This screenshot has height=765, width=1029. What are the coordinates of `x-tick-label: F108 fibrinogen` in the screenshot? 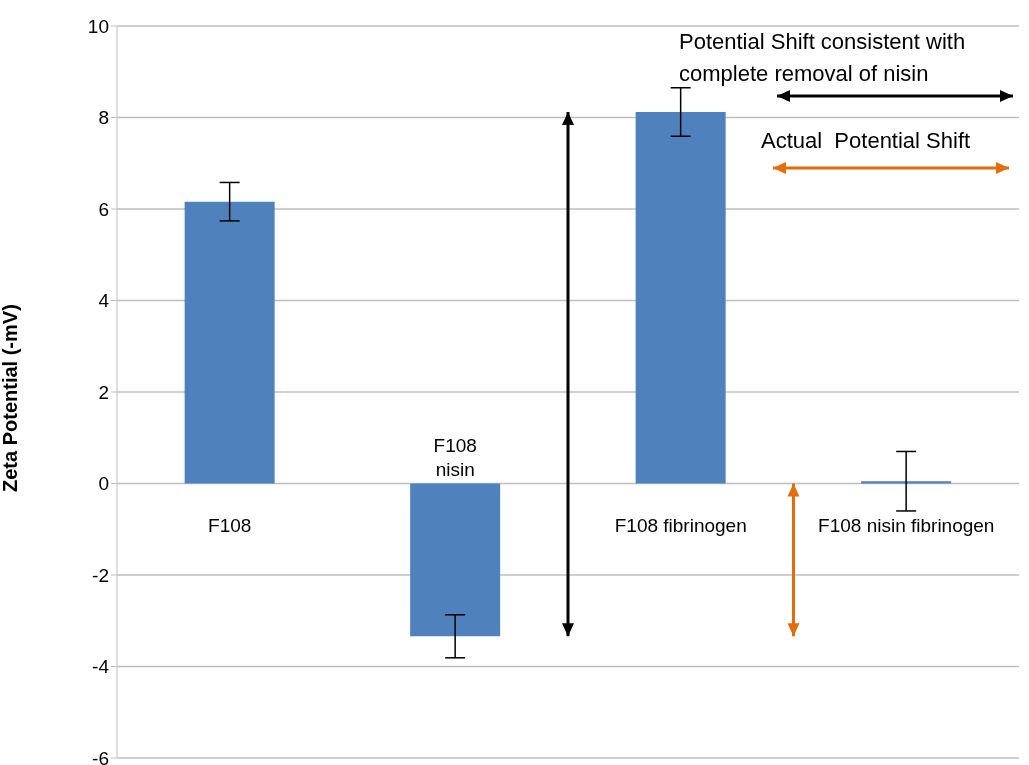 It's located at (680, 525).